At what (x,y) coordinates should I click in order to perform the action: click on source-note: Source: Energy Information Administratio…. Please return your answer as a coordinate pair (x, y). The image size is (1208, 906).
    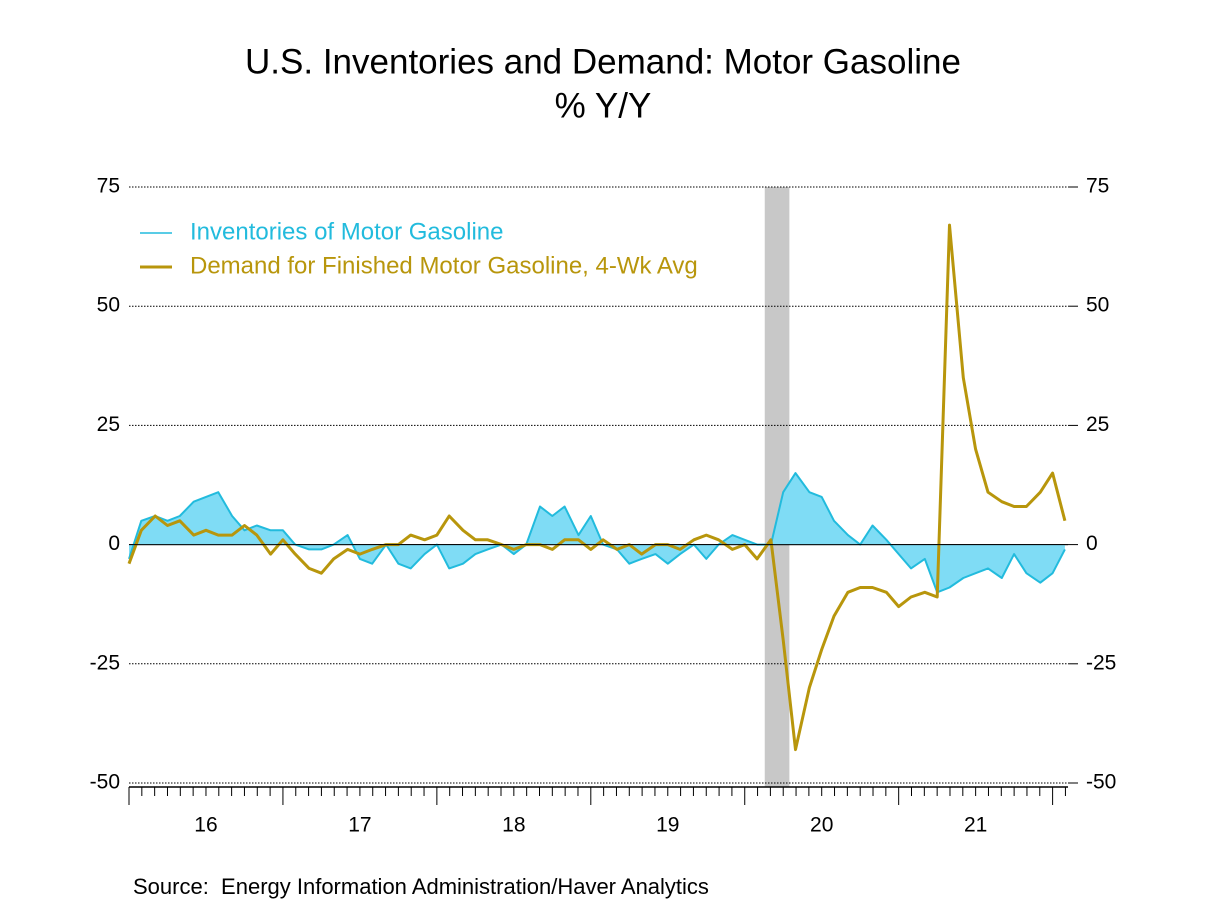
    Looking at the image, I should click on (421, 886).